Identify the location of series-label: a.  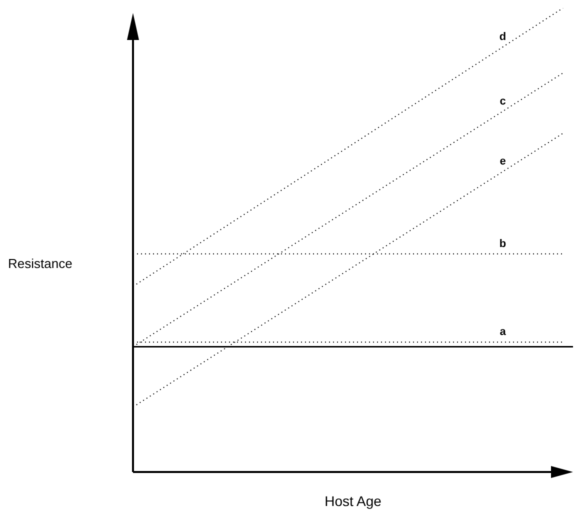
(503, 332).